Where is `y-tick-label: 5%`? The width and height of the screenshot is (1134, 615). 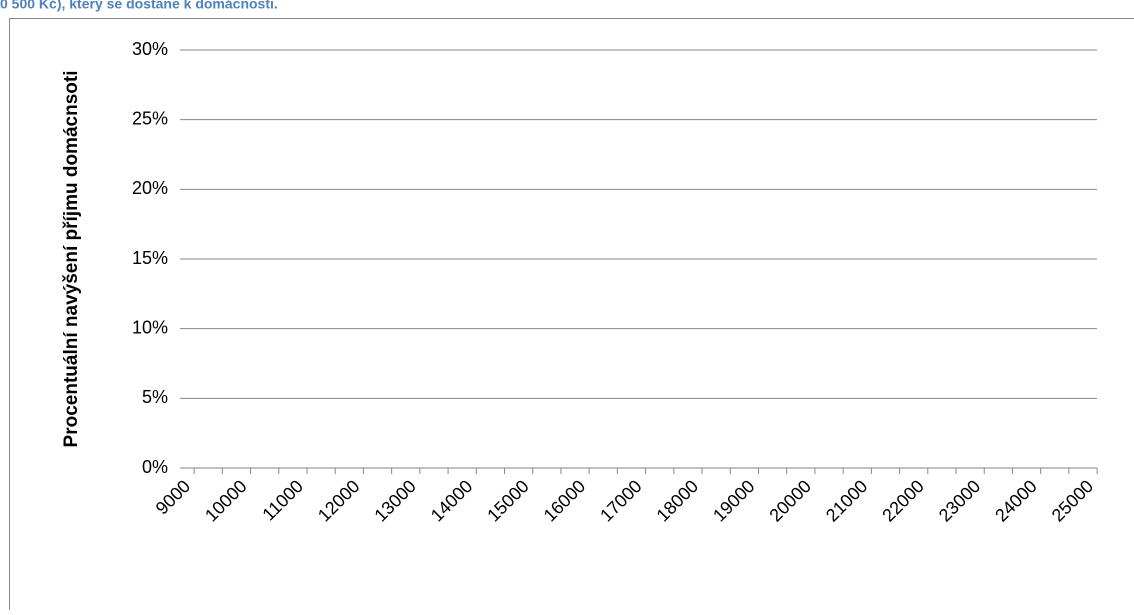
y-tick-label: 5% is located at coordinates (155, 397).